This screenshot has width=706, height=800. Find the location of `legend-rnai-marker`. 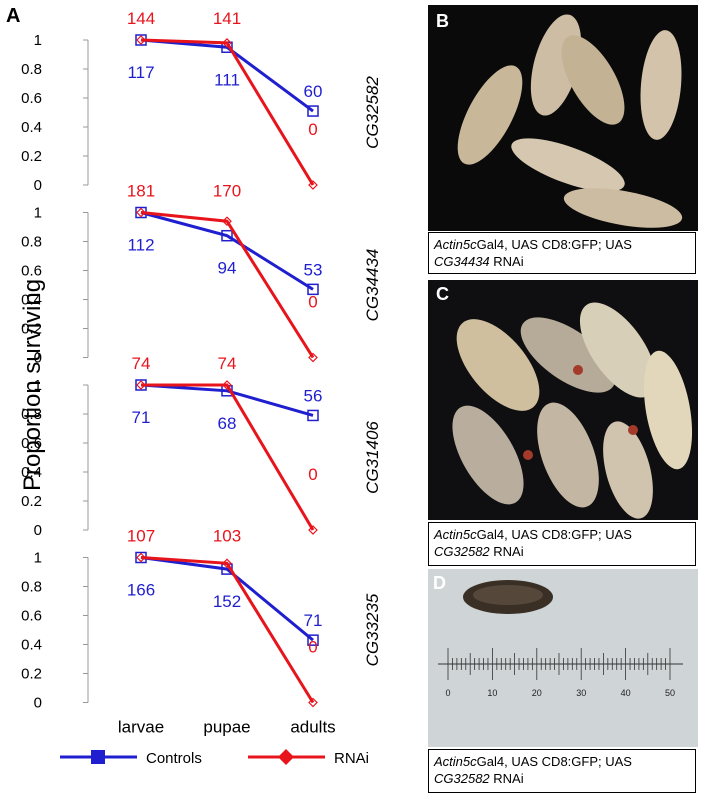

legend-rnai-marker is located at coordinates (286, 757).